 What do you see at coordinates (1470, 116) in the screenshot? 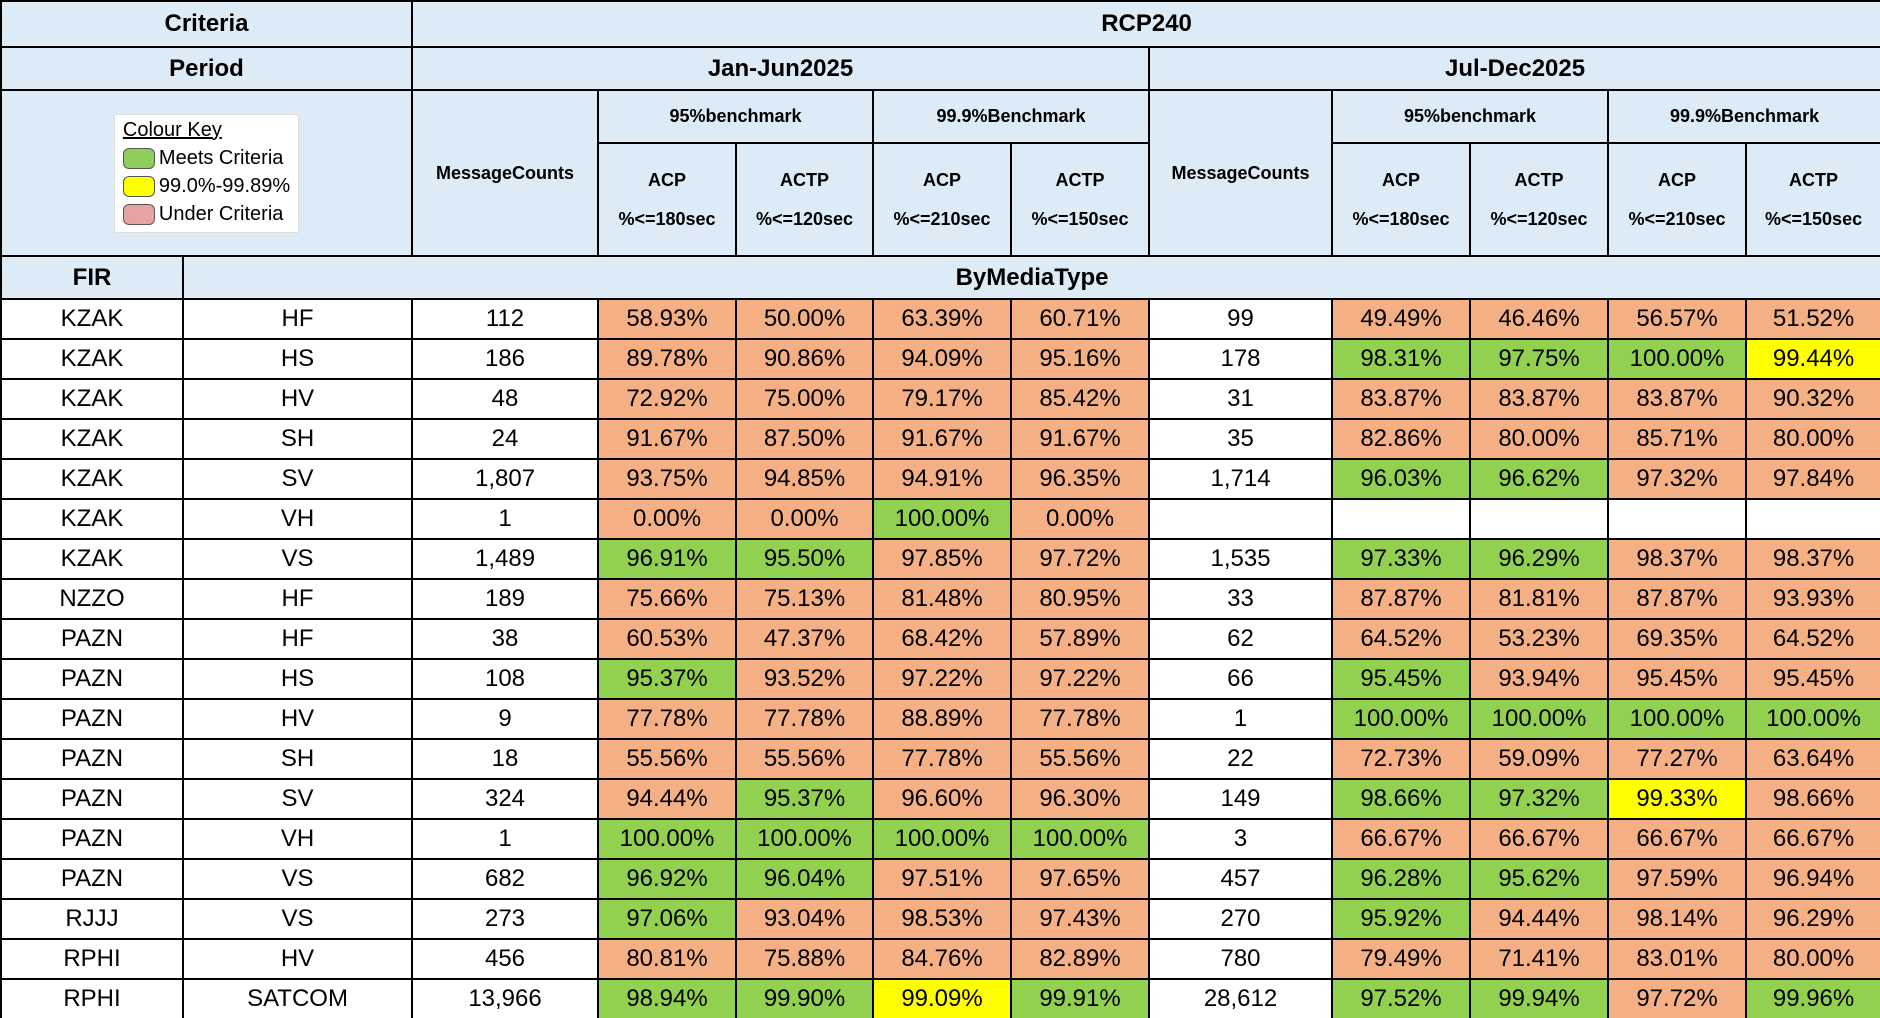
I see `benchmark-header: 95%benchmark` at bounding box center [1470, 116].